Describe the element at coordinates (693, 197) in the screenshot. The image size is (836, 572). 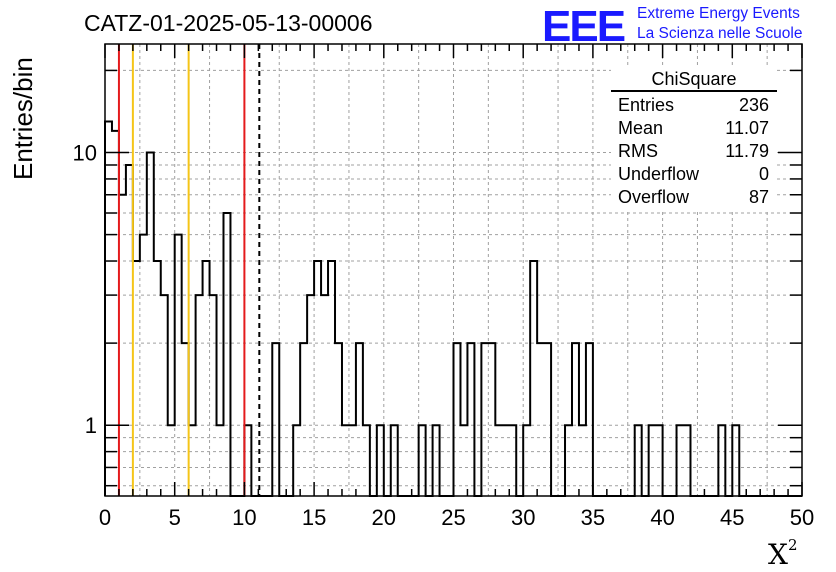
I see `stats-row-overflow: Overflow 87` at that location.